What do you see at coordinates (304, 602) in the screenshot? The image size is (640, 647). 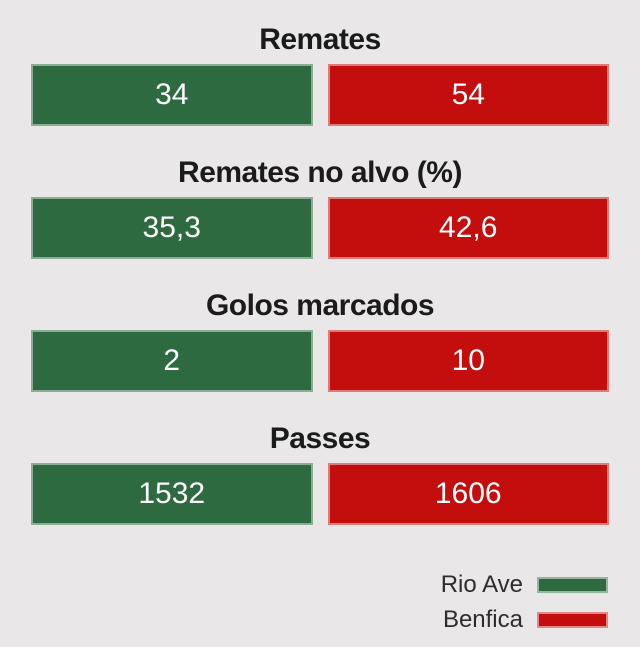 I see `legend: Rio Ave Benfica` at bounding box center [304, 602].